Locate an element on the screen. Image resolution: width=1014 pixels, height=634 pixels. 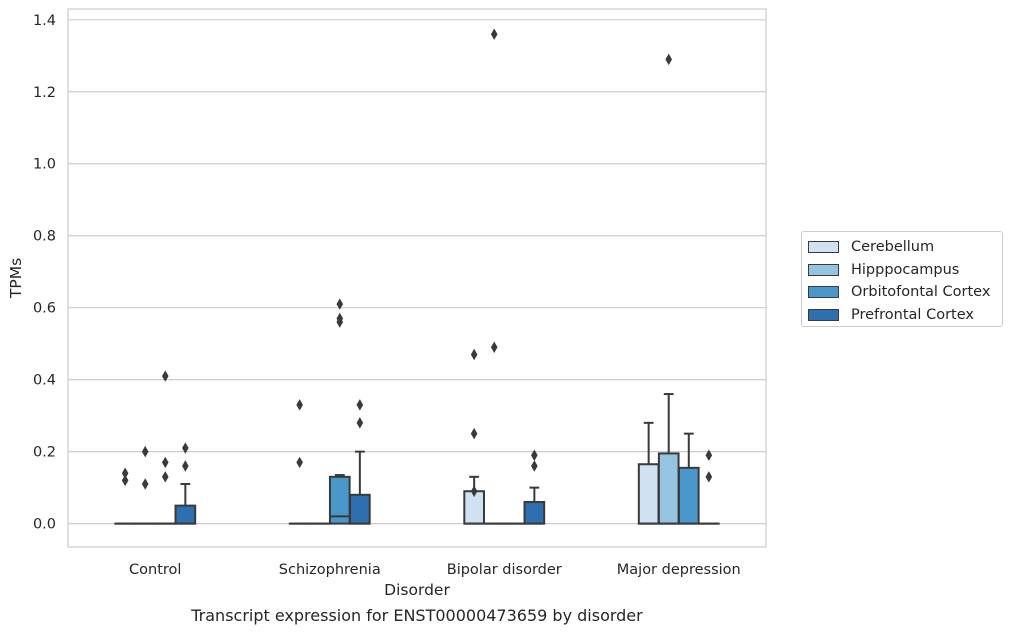
y-tick-label: 1.0 is located at coordinates (44, 165).